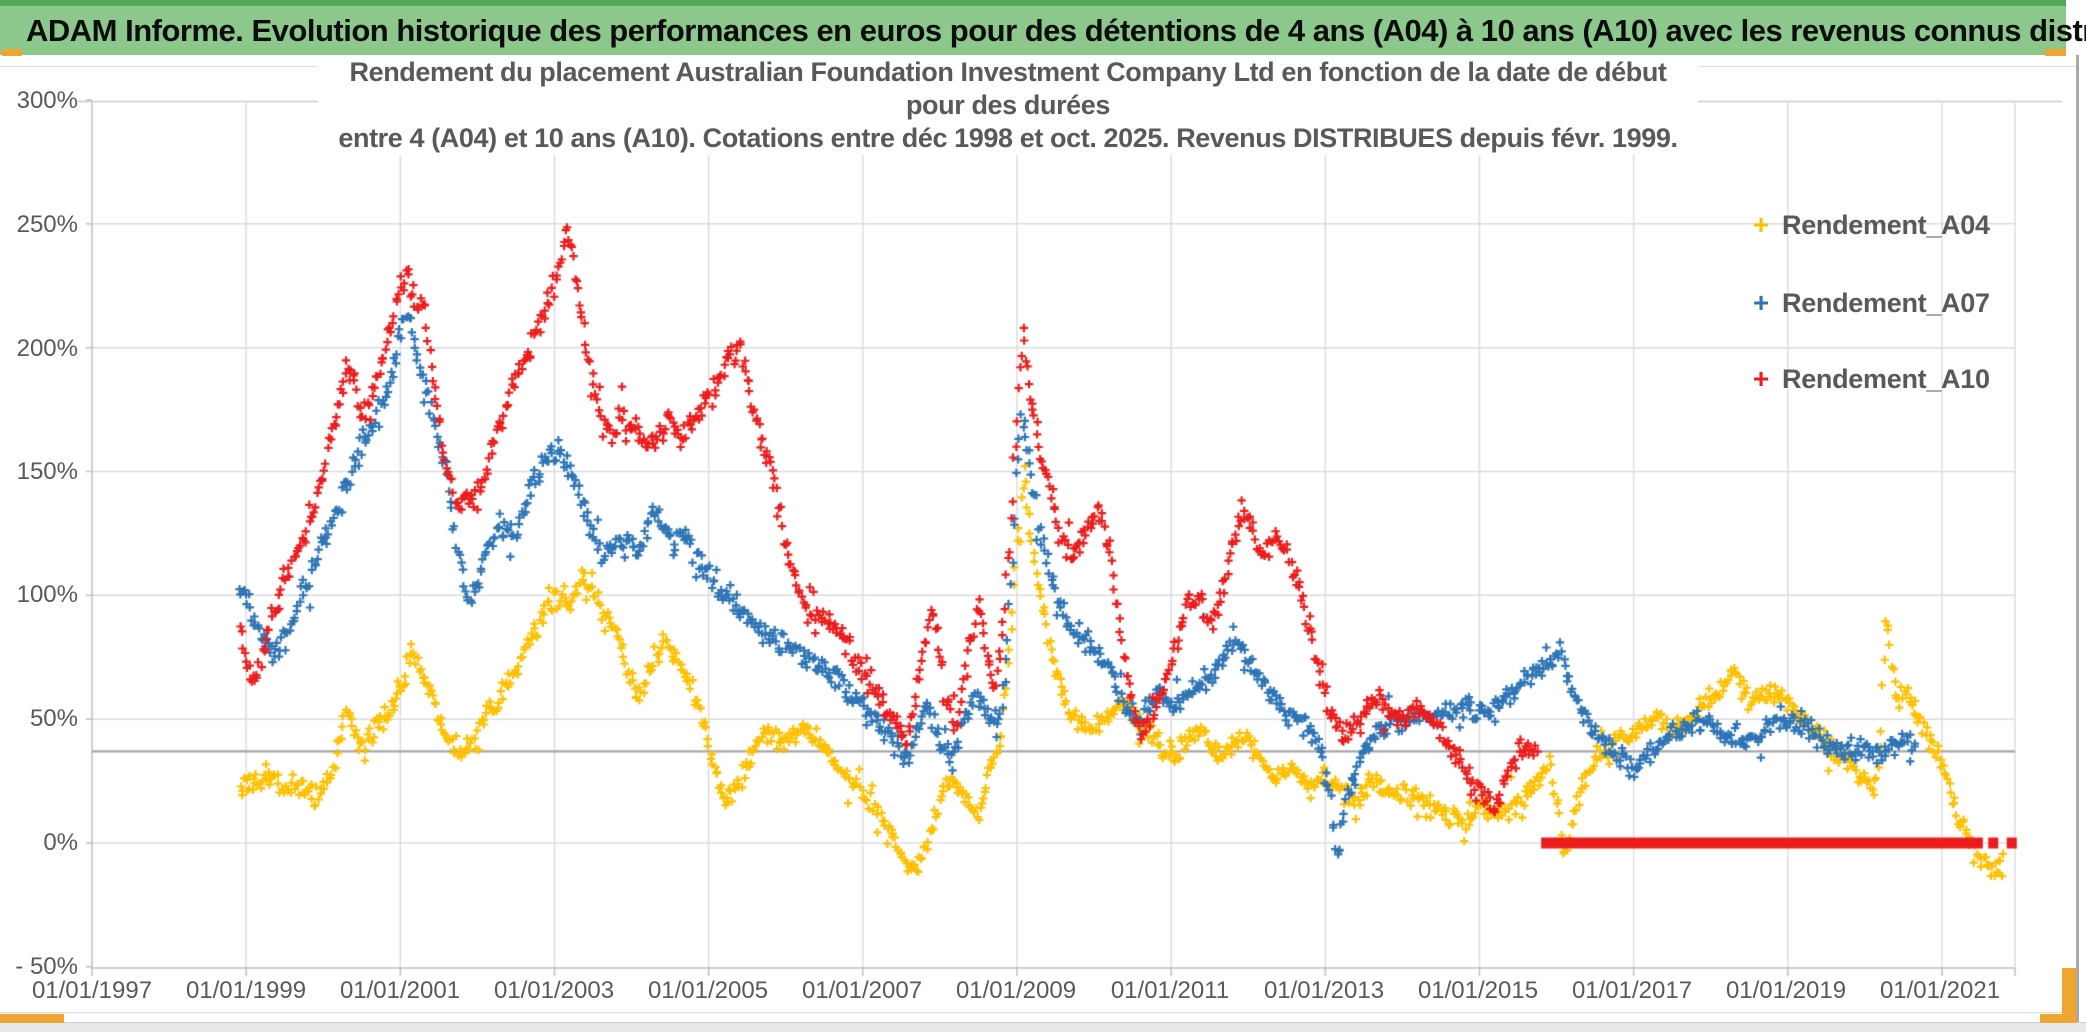  Describe the element at coordinates (1632, 990) in the screenshot. I see `x-tick-2017: 01/01/2017` at that location.